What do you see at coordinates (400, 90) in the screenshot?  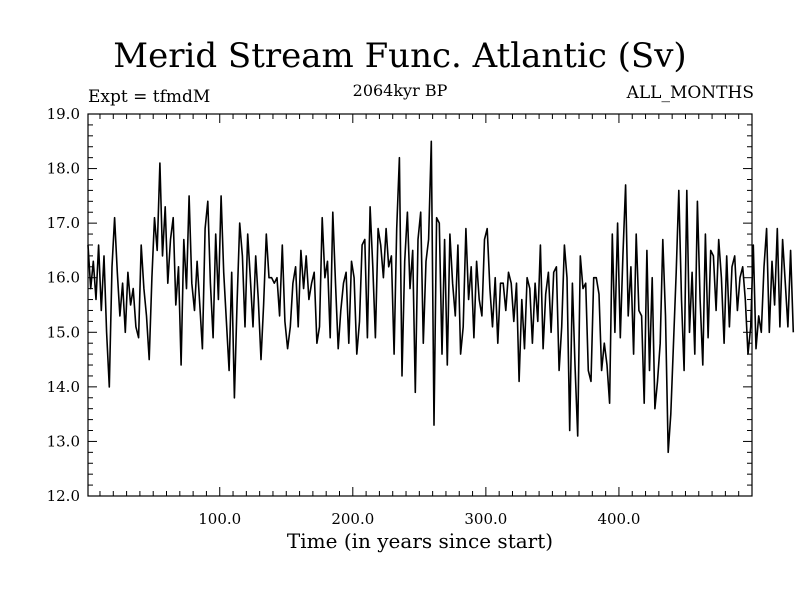 I see `chart-subtitle: 2064kyr BP` at bounding box center [400, 90].